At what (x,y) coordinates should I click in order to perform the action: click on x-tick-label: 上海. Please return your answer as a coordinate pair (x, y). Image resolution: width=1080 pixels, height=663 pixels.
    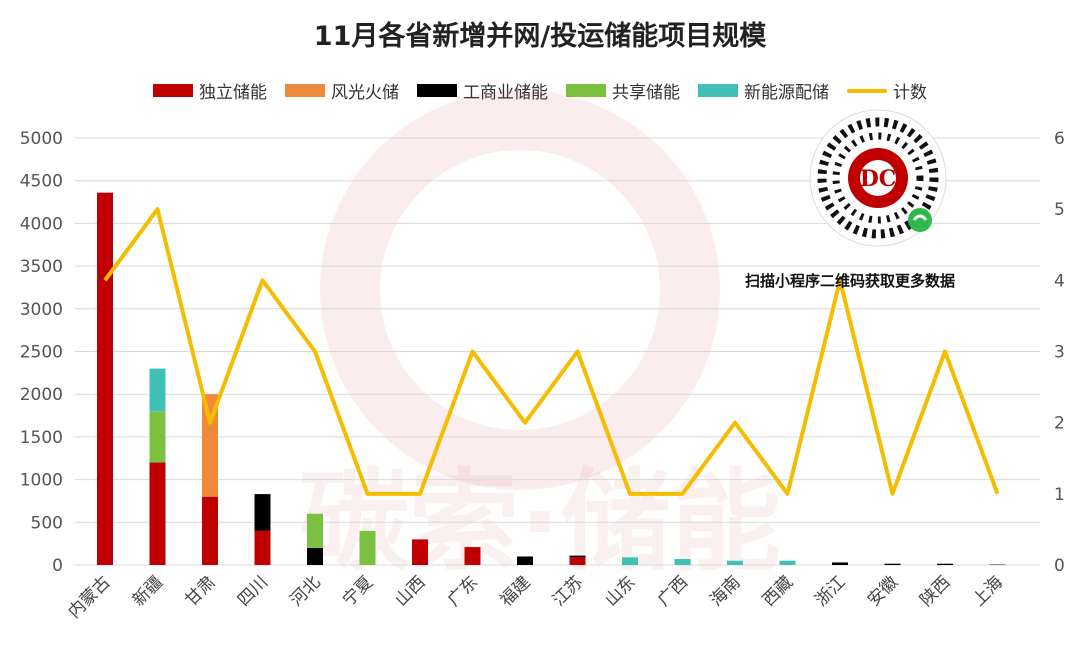
    Looking at the image, I should click on (988, 591).